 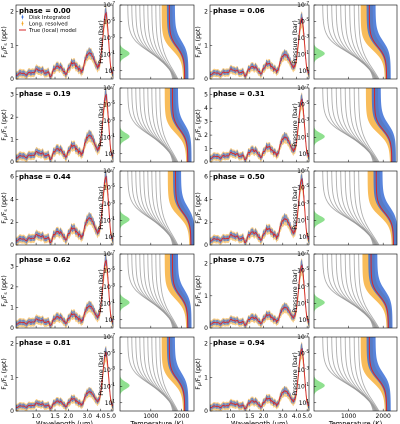 I want to click on phase-label: phase = 0.62, so click(x=45, y=260).